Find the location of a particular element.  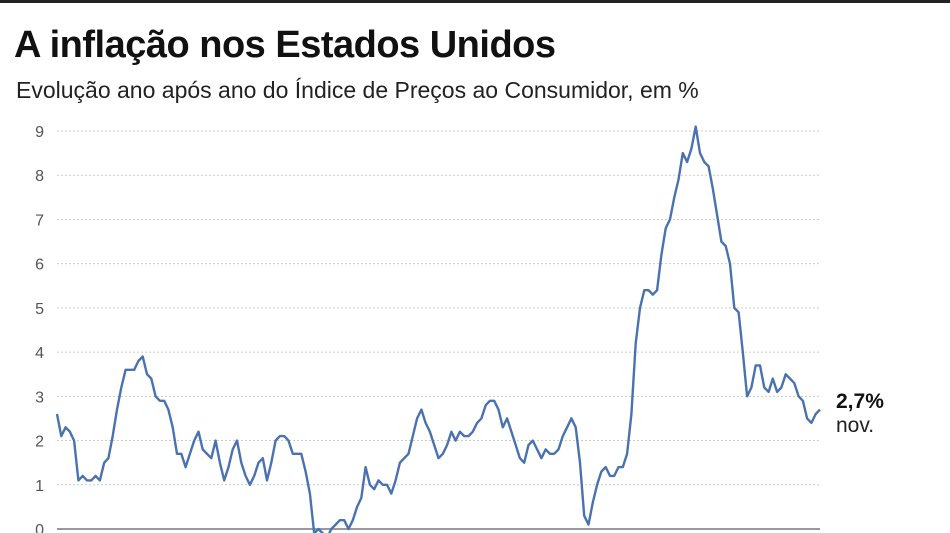

y-tick-label: 7 is located at coordinates (39, 220).